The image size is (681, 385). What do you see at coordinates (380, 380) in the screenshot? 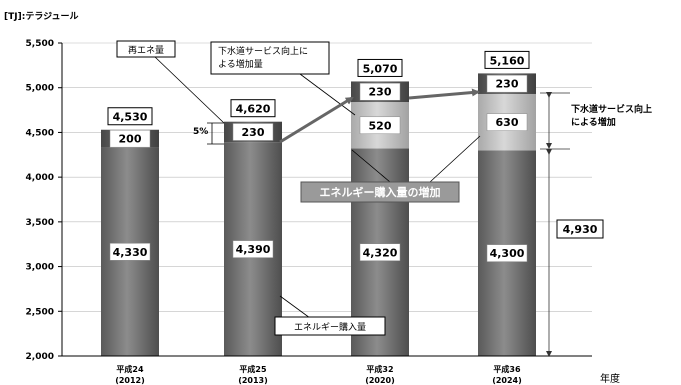
I see `x-category-label: (2020)` at bounding box center [380, 380].